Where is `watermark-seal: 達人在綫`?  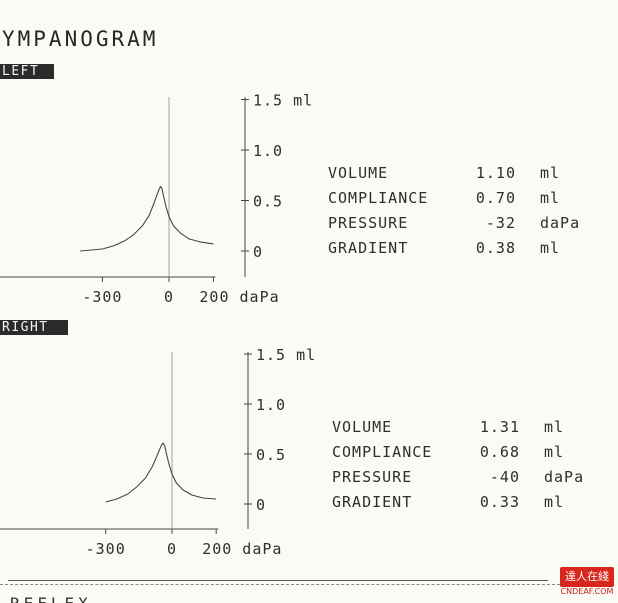 watermark-seal: 達人在綫 is located at coordinates (587, 577).